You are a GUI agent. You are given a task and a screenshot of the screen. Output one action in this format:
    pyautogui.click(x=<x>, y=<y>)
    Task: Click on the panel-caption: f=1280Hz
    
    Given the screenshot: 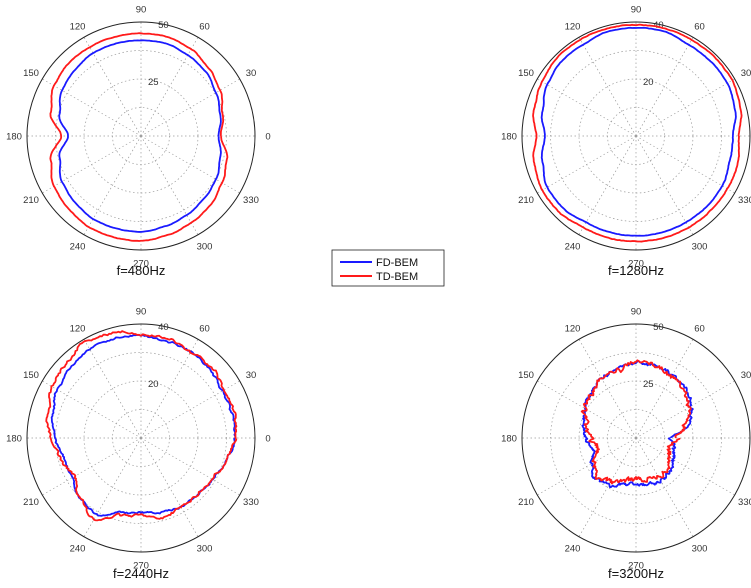 What is the action you would take?
    pyautogui.click(x=636, y=270)
    